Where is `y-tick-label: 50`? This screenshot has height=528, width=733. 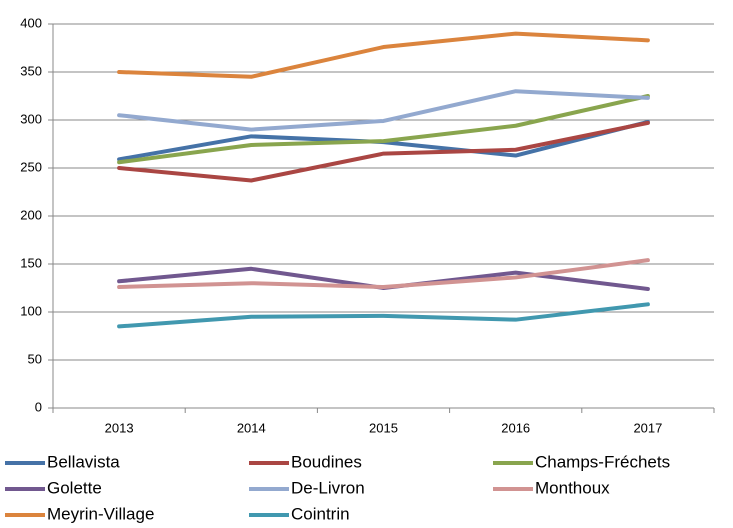
y-tick-label: 50 is located at coordinates (35, 358).